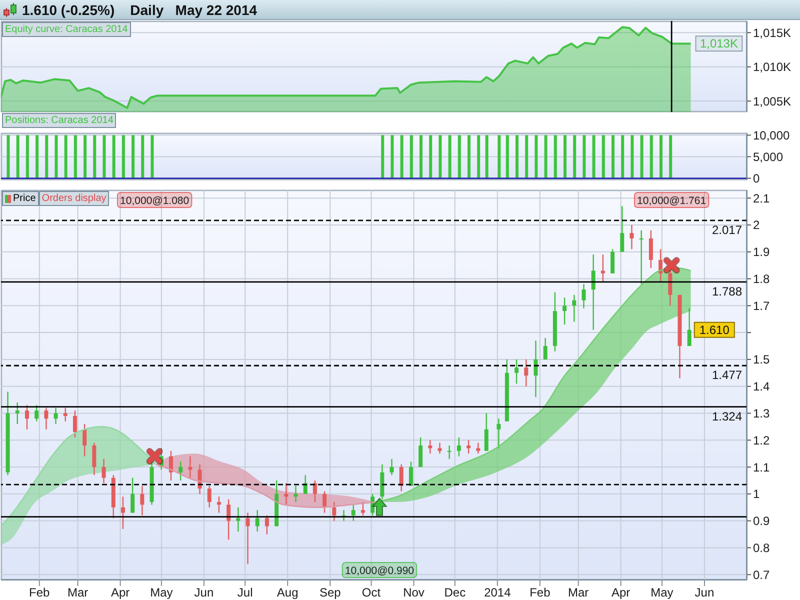 The image size is (800, 600). Describe the element at coordinates (761, 547) in the screenshot. I see `y-tick-label: 0.8` at that location.